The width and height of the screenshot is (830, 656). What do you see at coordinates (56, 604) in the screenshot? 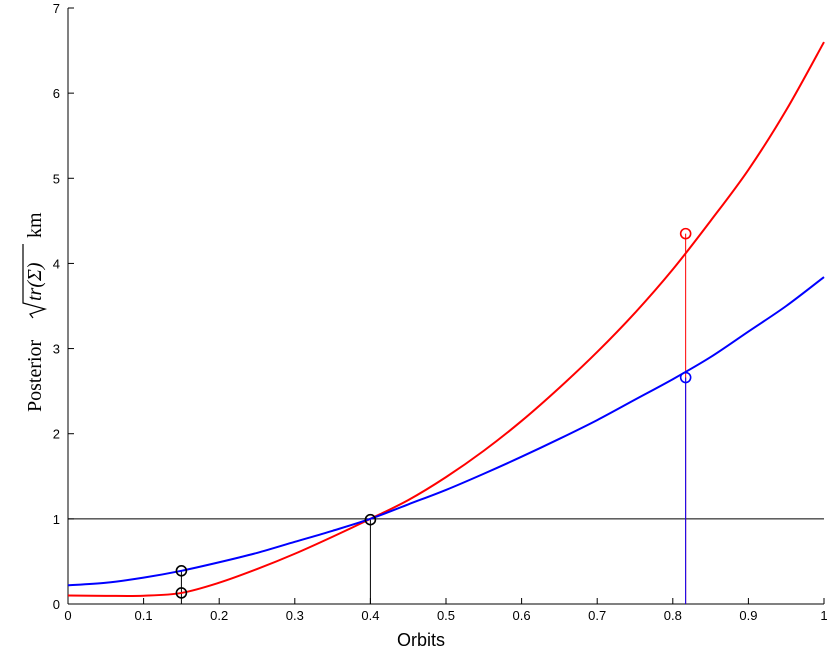
I see `y-tick-label: 0` at bounding box center [56, 604].